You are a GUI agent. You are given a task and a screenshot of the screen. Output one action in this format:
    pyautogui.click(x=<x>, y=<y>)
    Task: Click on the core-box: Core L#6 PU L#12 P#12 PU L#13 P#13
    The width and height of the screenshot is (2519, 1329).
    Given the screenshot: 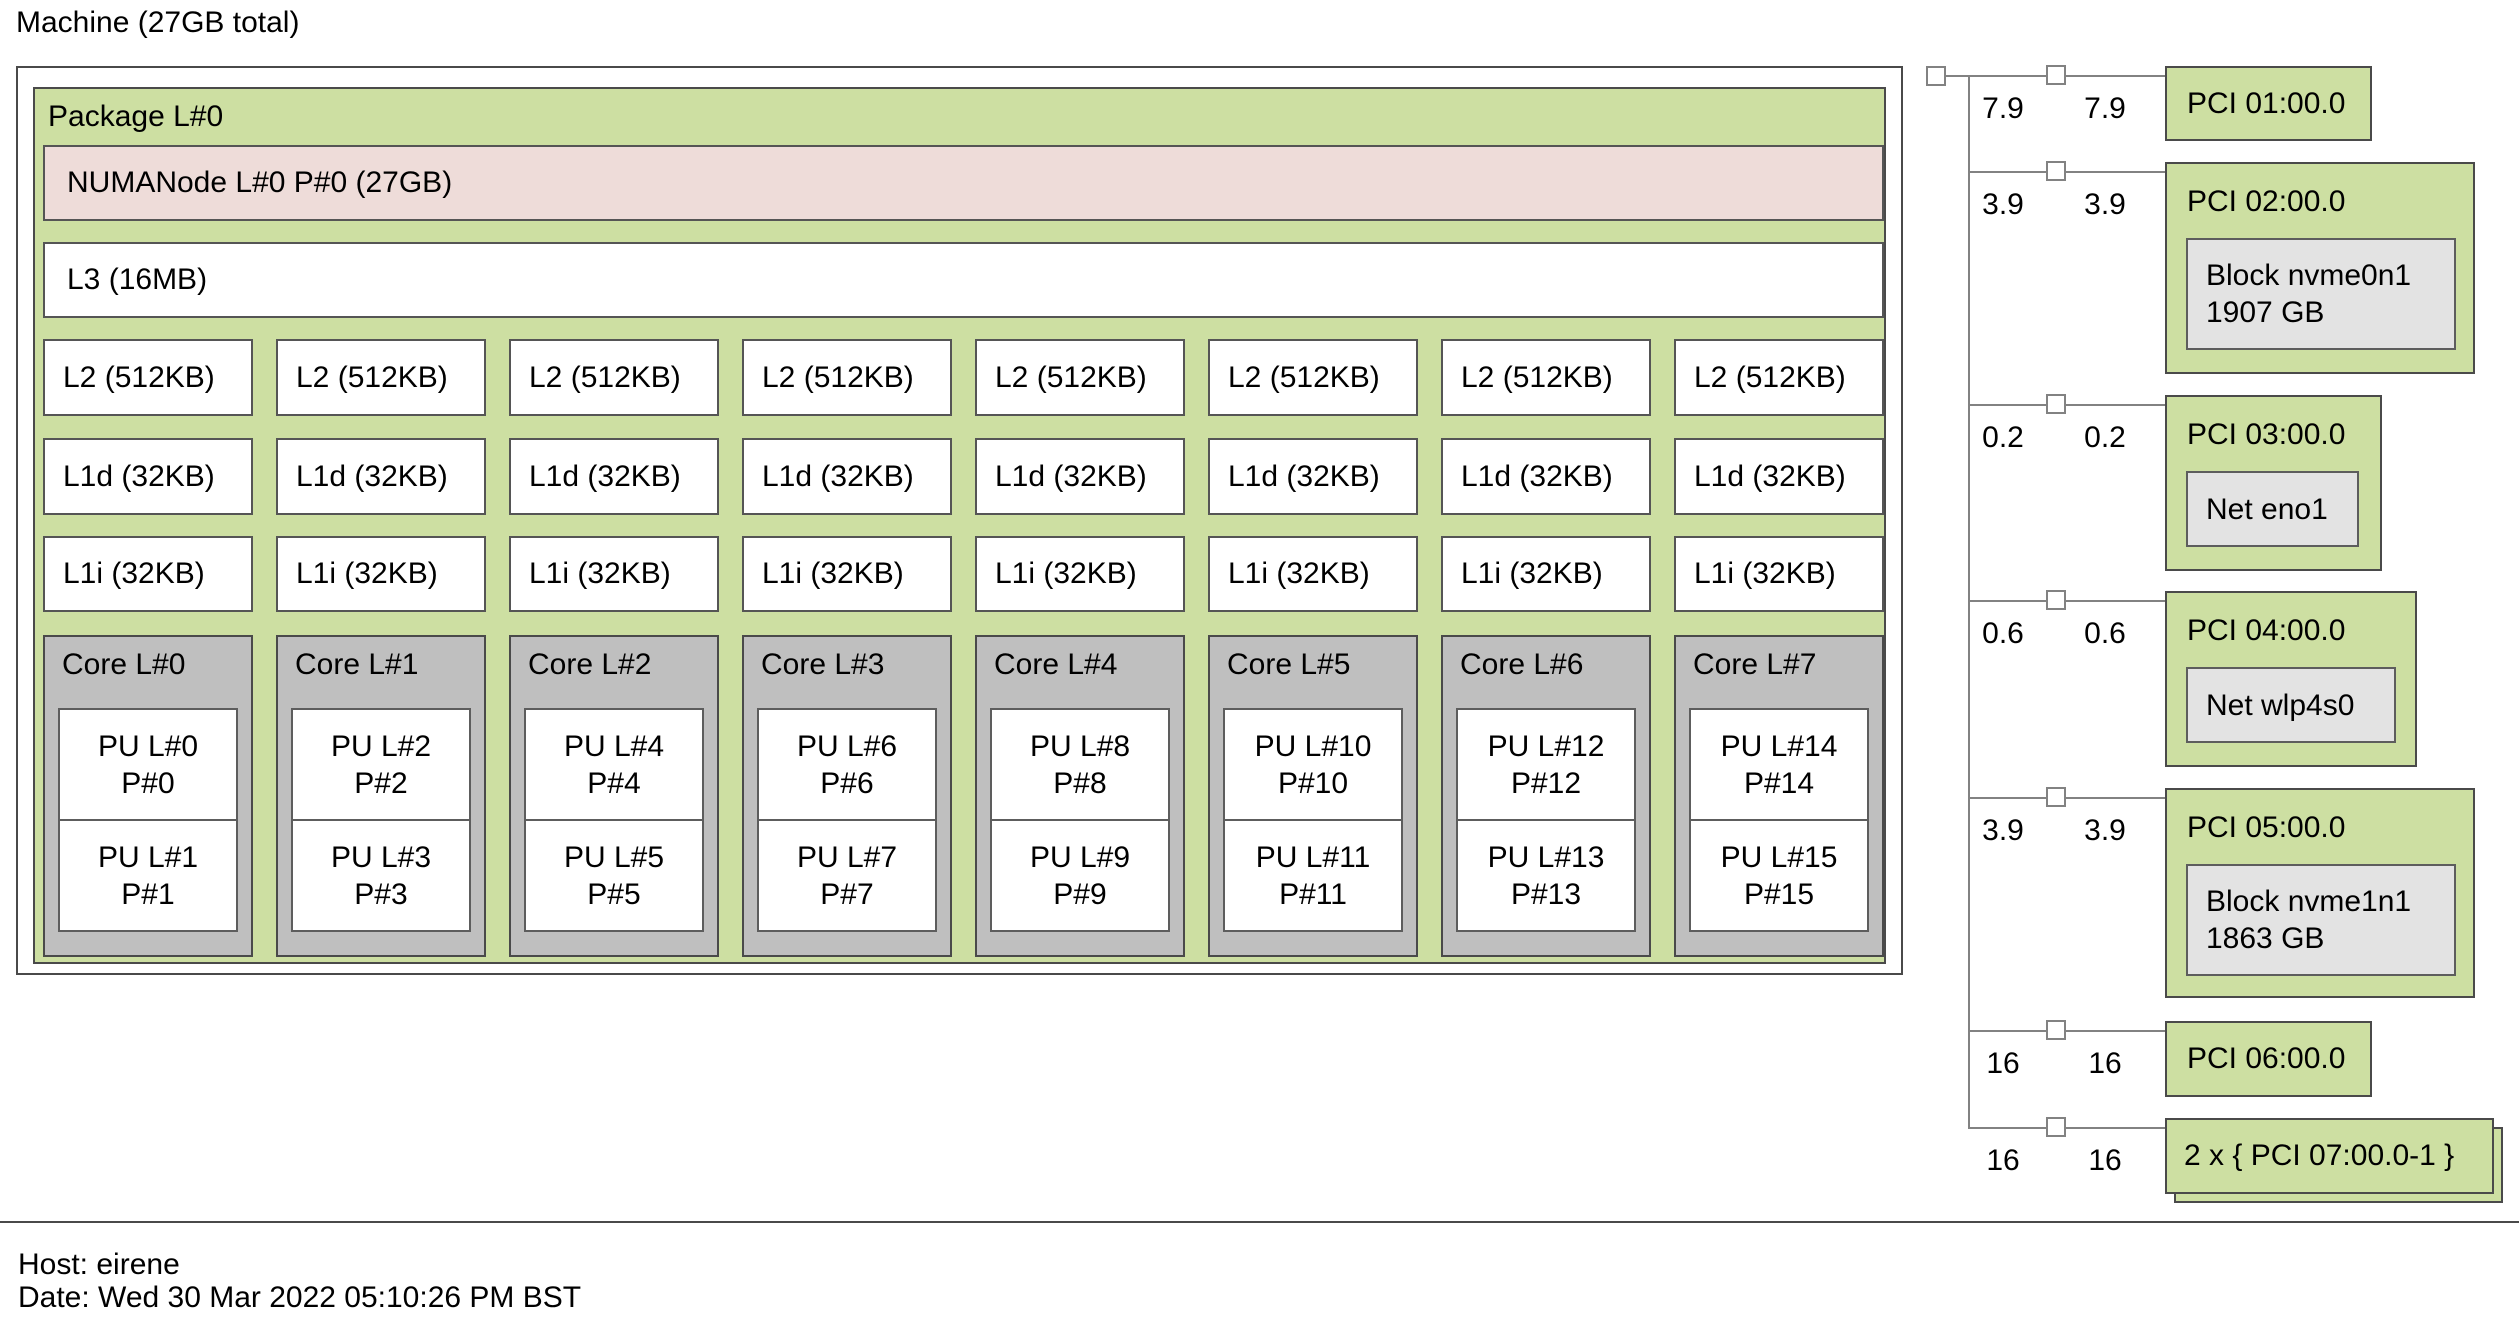 What is the action you would take?
    pyautogui.click(x=1546, y=796)
    